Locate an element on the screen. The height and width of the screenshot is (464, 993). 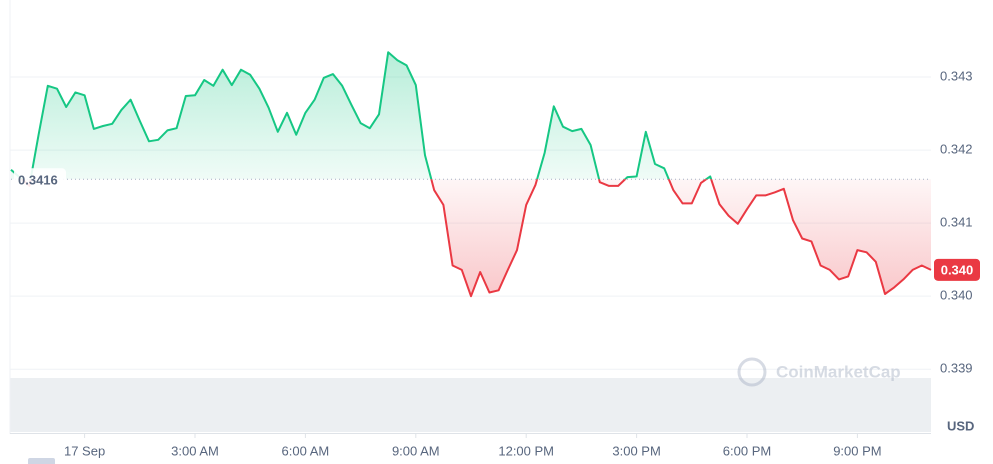
watermark: CoinMarketCap is located at coordinates (819, 372).